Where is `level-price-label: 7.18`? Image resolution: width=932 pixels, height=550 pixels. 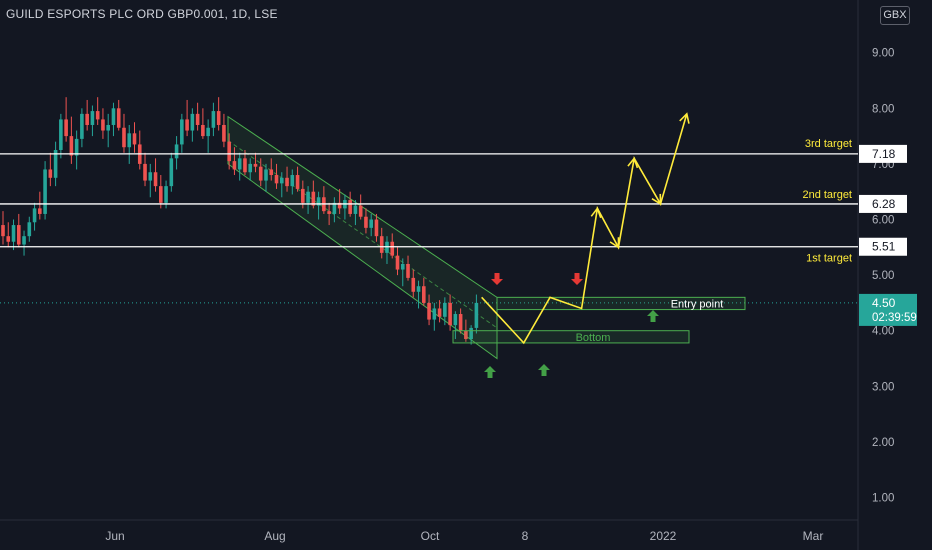 level-price-label: 7.18 is located at coordinates (884, 154).